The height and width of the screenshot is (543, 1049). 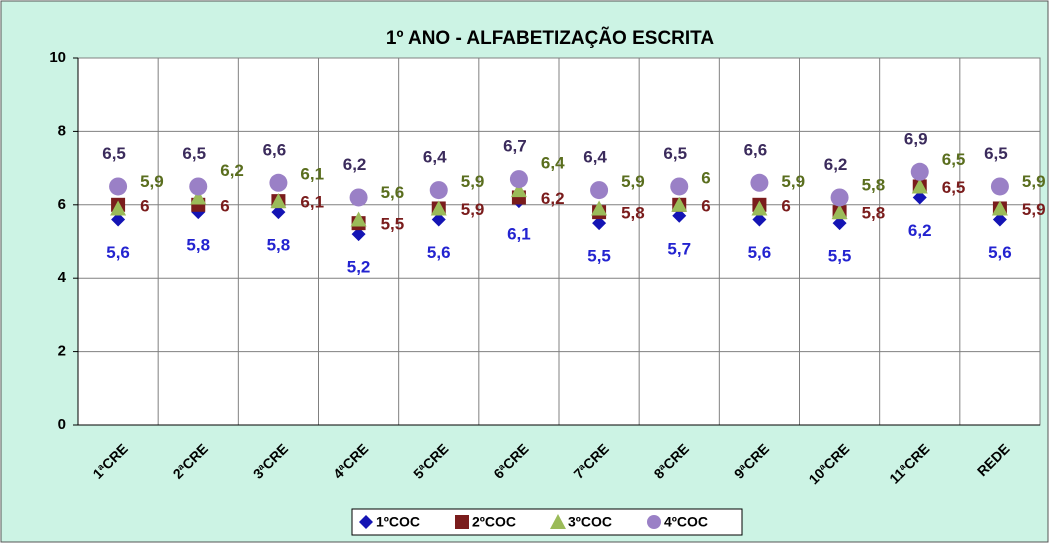 I want to click on data-label: 6,9, so click(x=916, y=138).